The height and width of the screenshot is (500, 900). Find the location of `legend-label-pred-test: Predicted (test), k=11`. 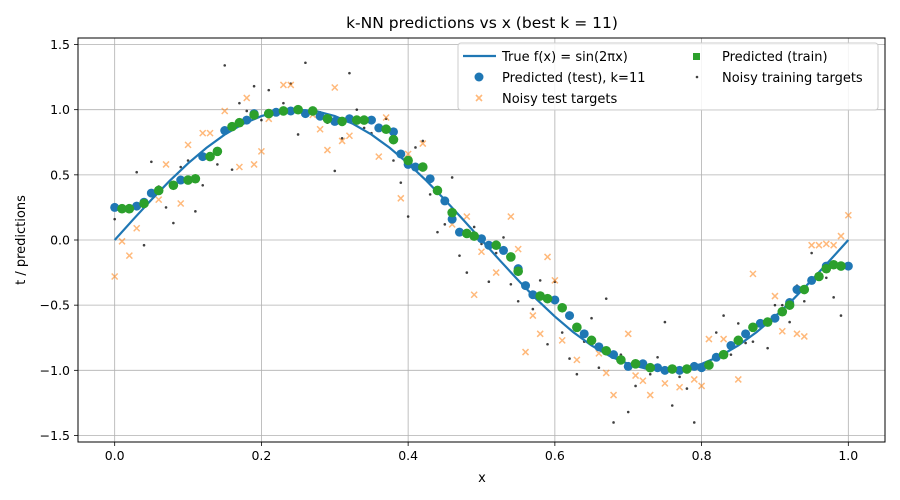

legend-label-pred-test: Predicted (test), k=11 is located at coordinates (574, 78).